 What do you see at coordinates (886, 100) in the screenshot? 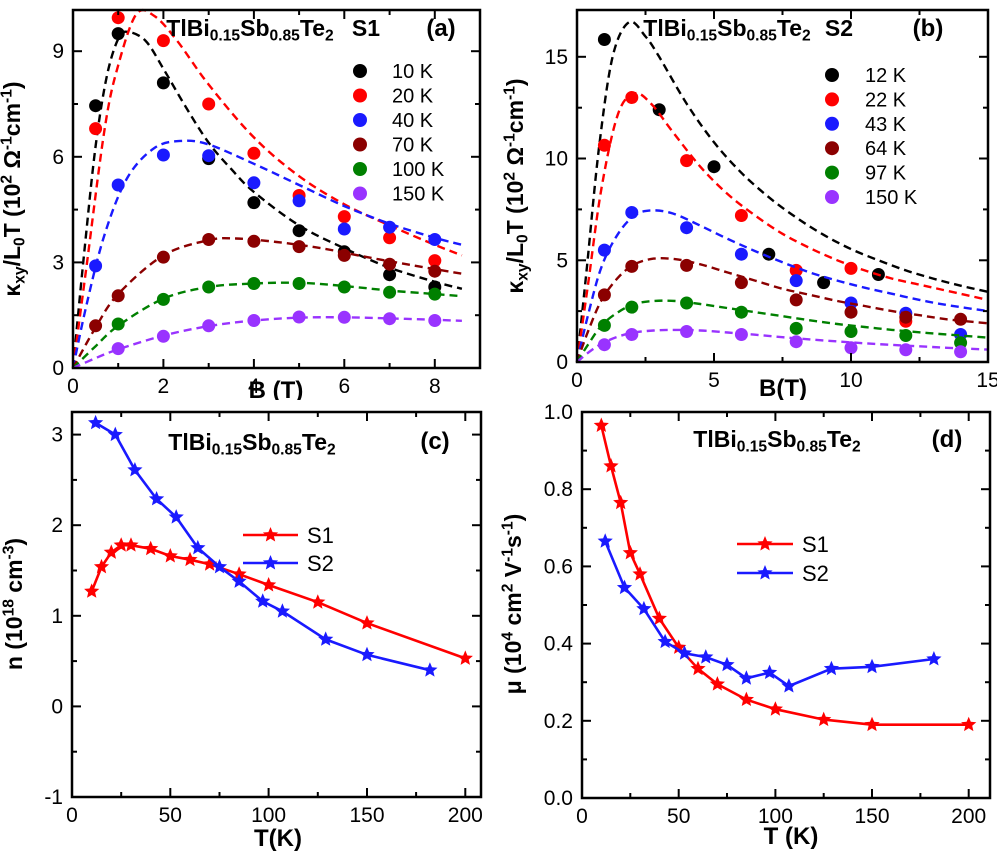
I see `legend-label: 22 K` at bounding box center [886, 100].